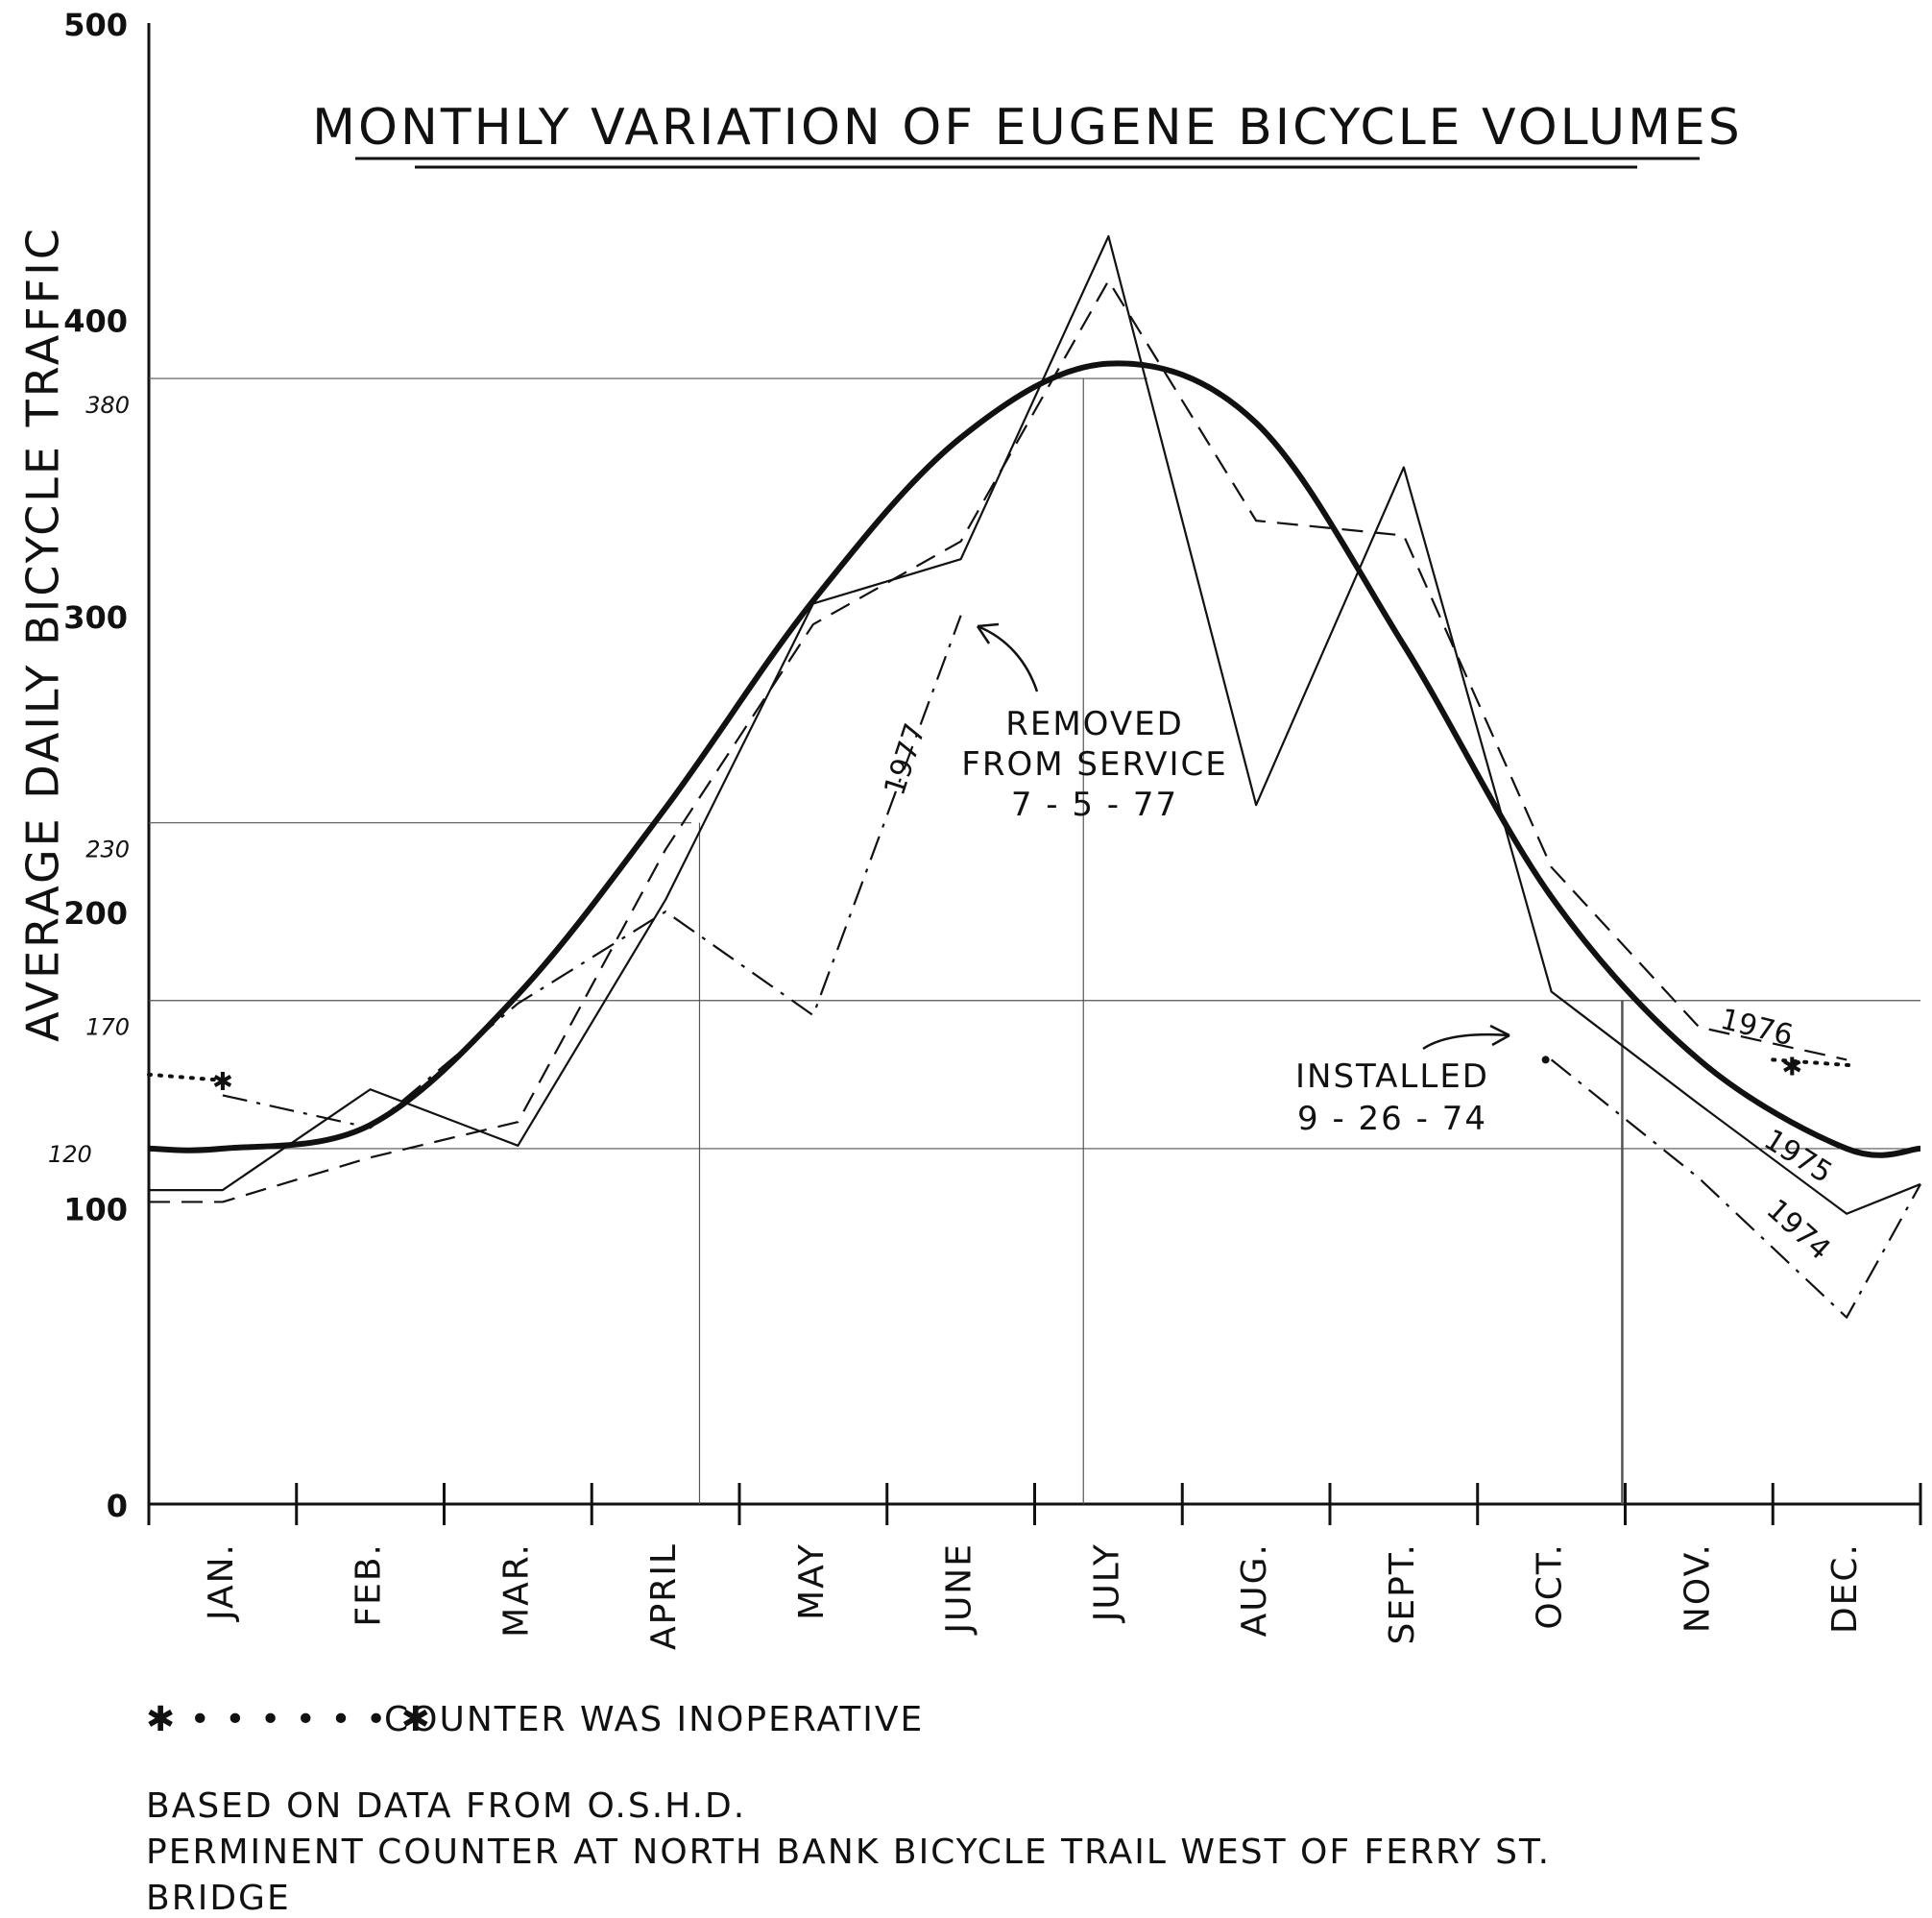  What do you see at coordinates (43, 634) in the screenshot?
I see `y-axis-label: AVERAGE DAILY BICYCLE TRAFFIC` at bounding box center [43, 634].